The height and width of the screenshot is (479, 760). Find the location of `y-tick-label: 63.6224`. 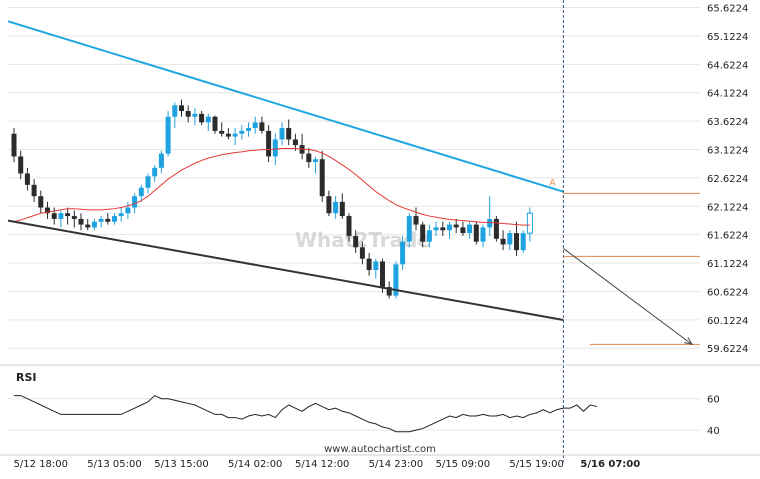

y-tick-label: 63.6224 is located at coordinates (727, 122).